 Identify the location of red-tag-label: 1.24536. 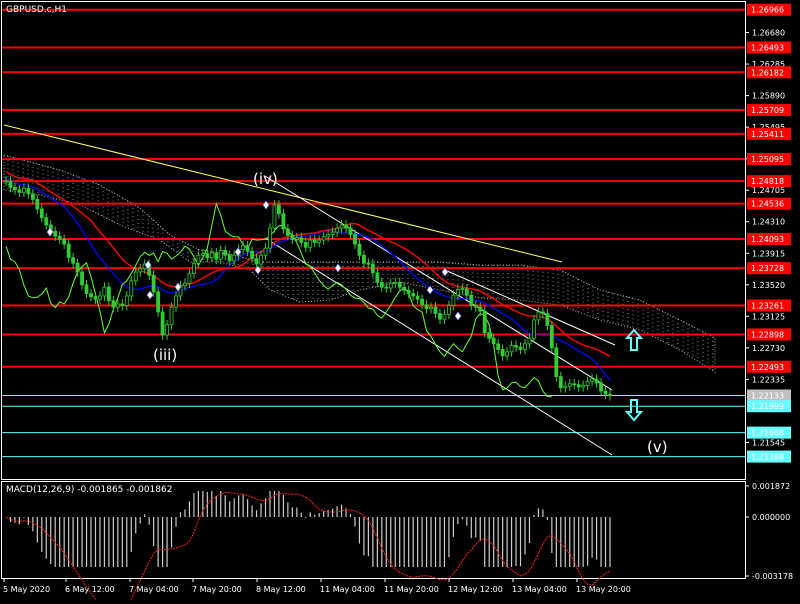
(767, 204).